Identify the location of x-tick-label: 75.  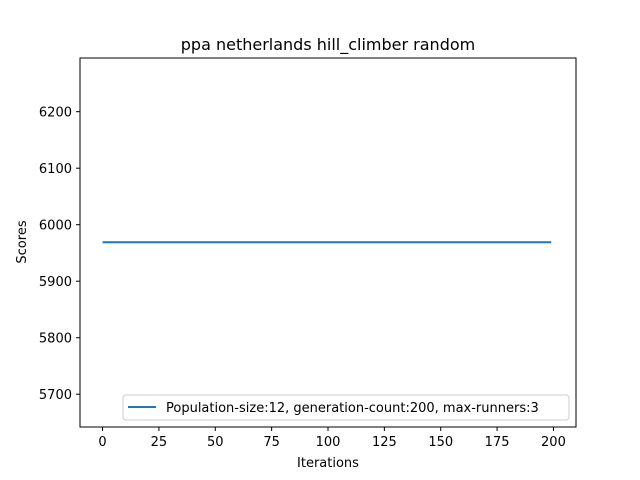
(271, 442).